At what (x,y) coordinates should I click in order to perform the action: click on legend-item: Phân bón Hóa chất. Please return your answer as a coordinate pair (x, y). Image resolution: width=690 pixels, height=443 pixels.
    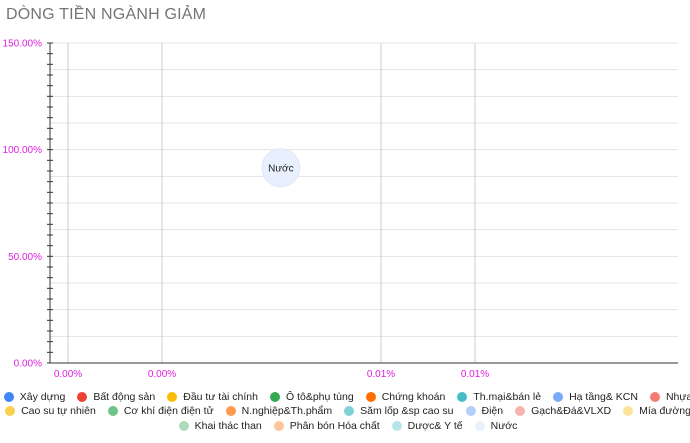
    Looking at the image, I should click on (326, 426).